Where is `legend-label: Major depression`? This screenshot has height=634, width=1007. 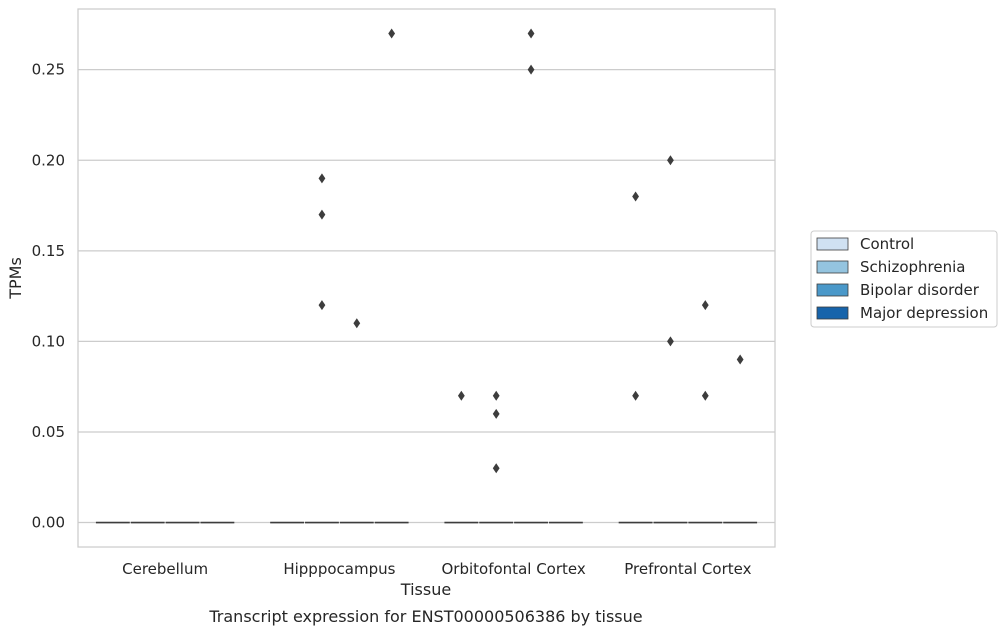 legend-label: Major depression is located at coordinates (924, 313).